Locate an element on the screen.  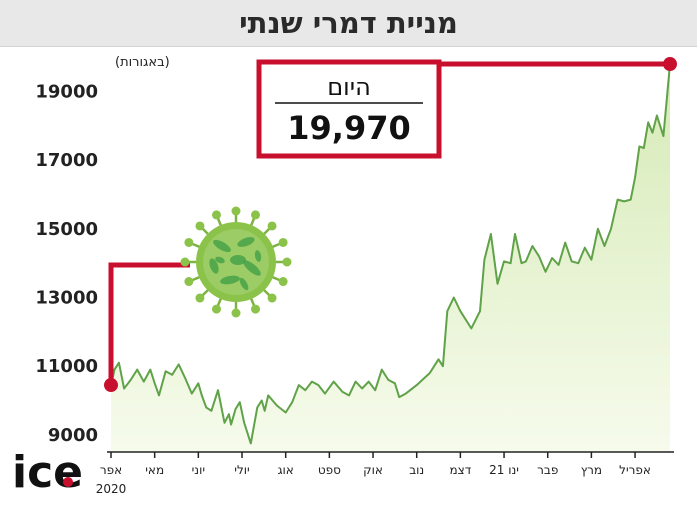
y-tick-label: 17000 is located at coordinates (66, 160).